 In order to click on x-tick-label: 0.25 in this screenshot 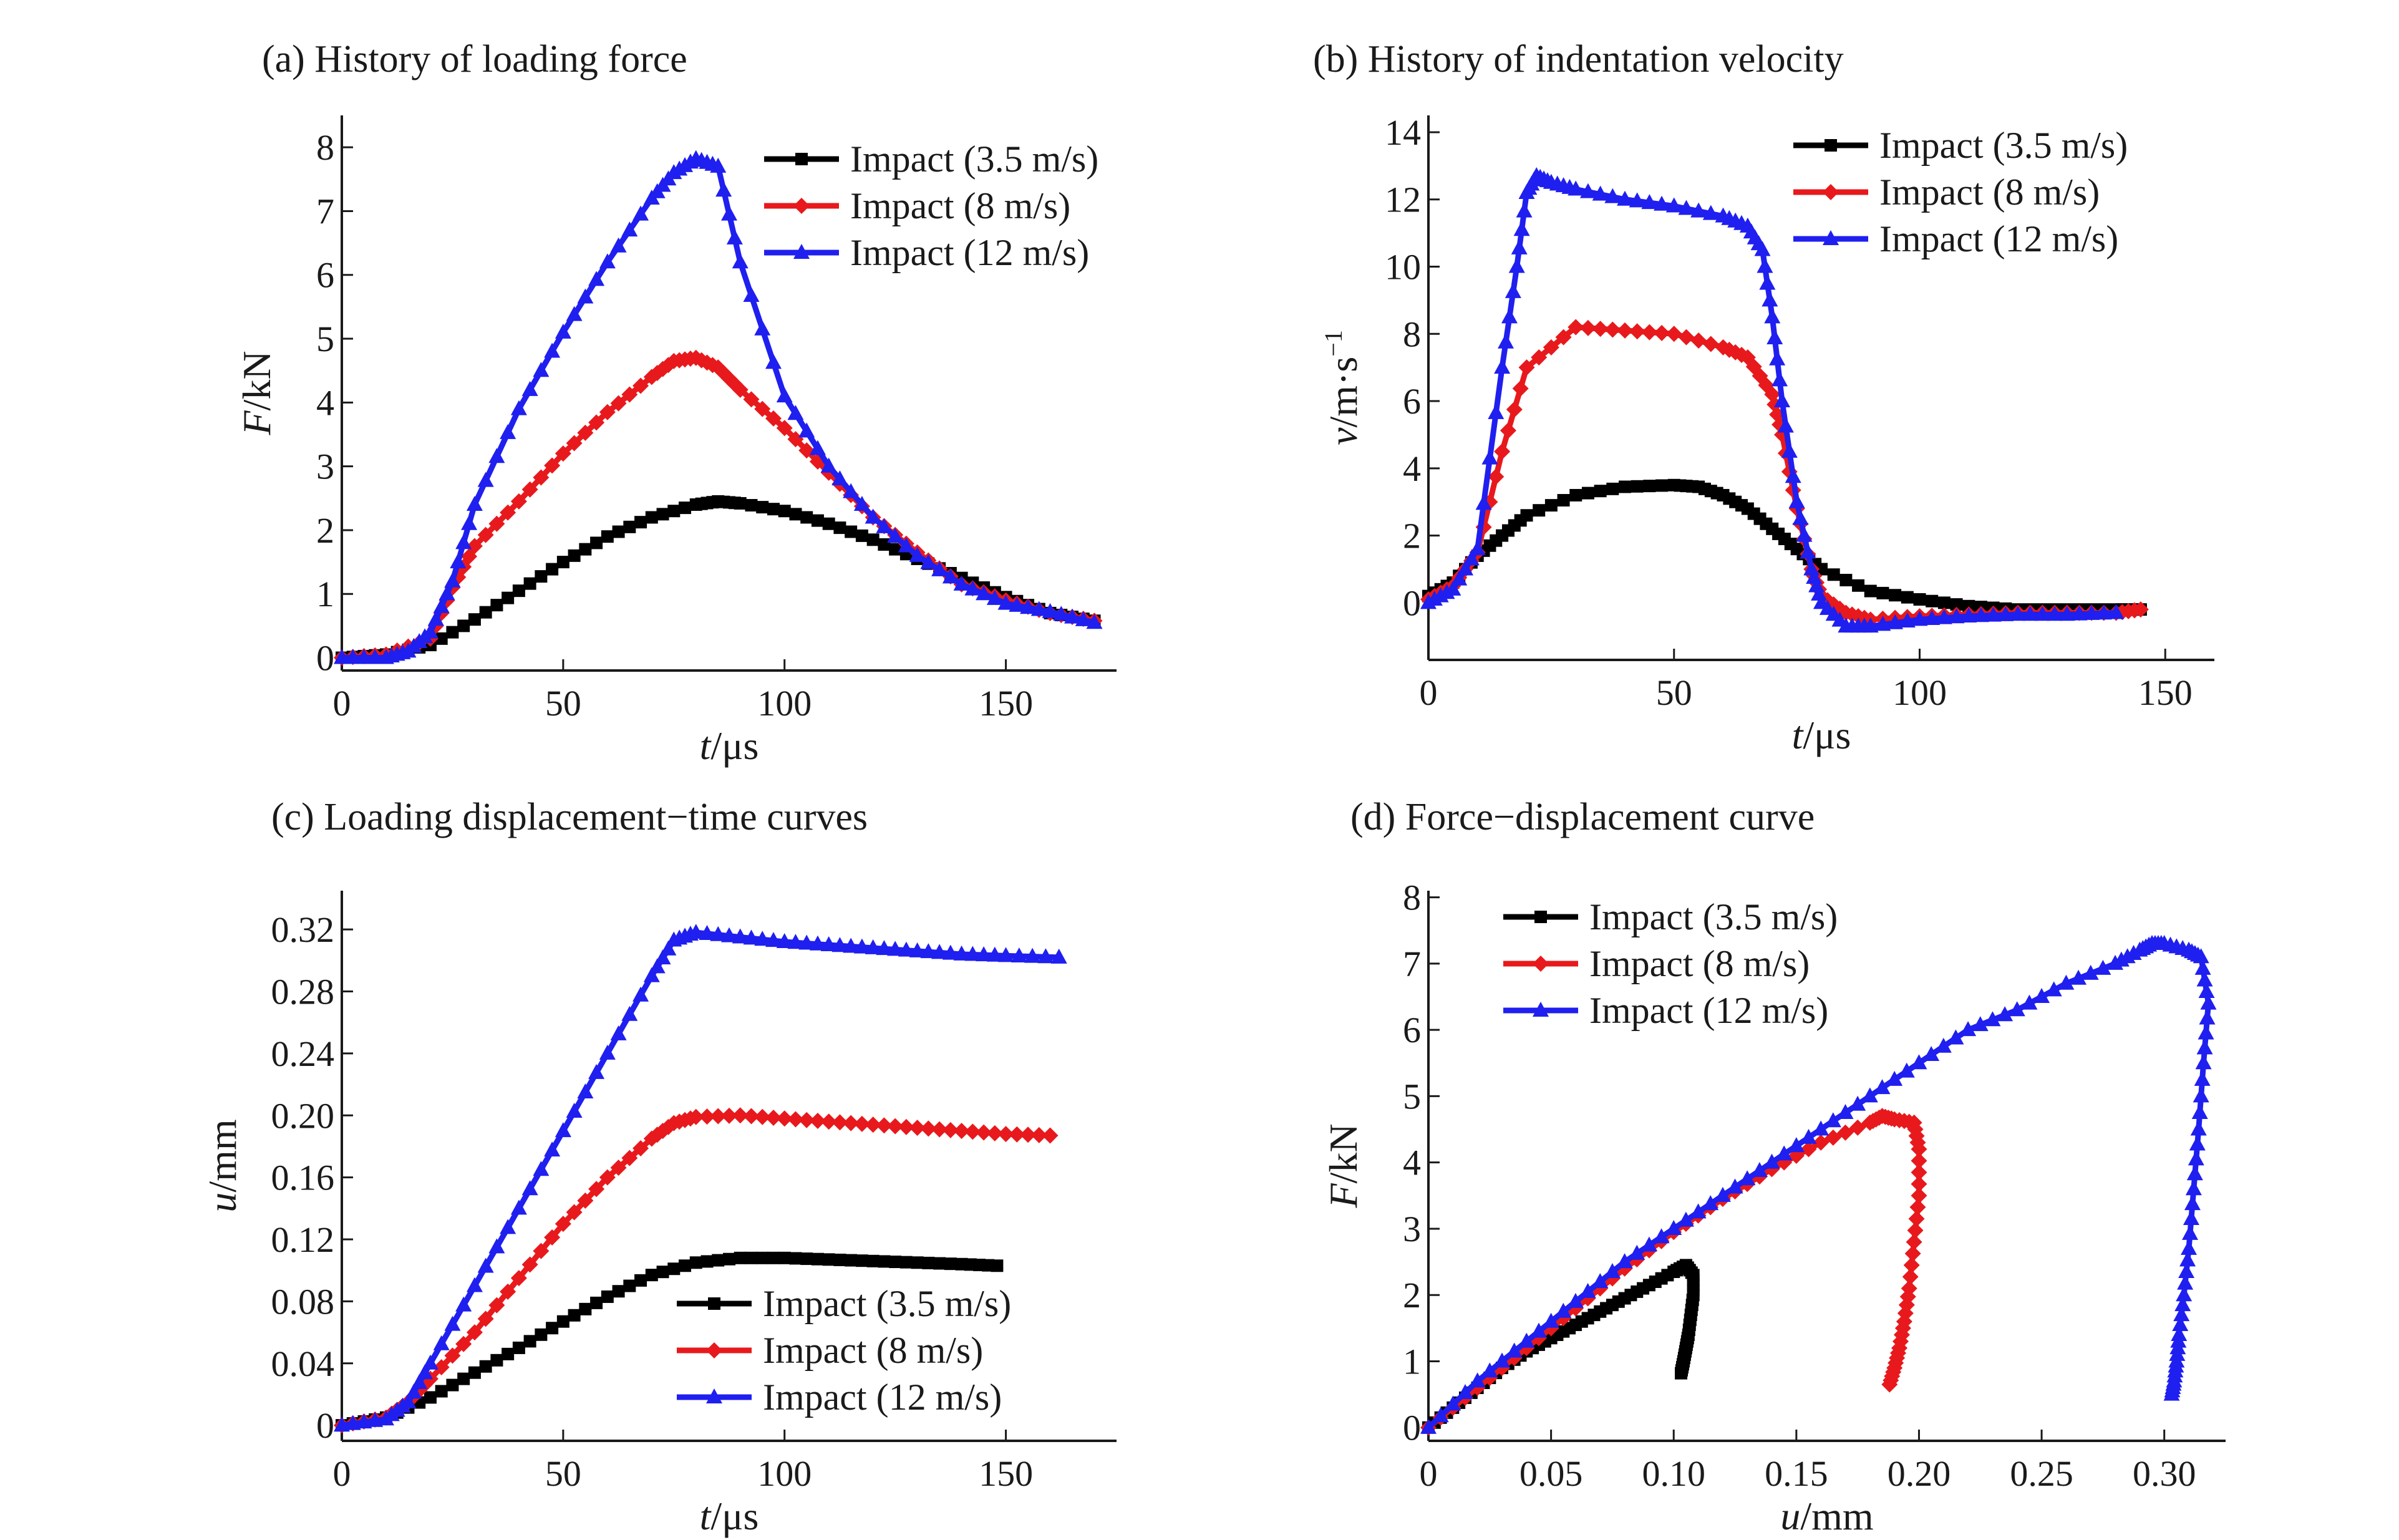, I will do `click(2041, 1473)`.